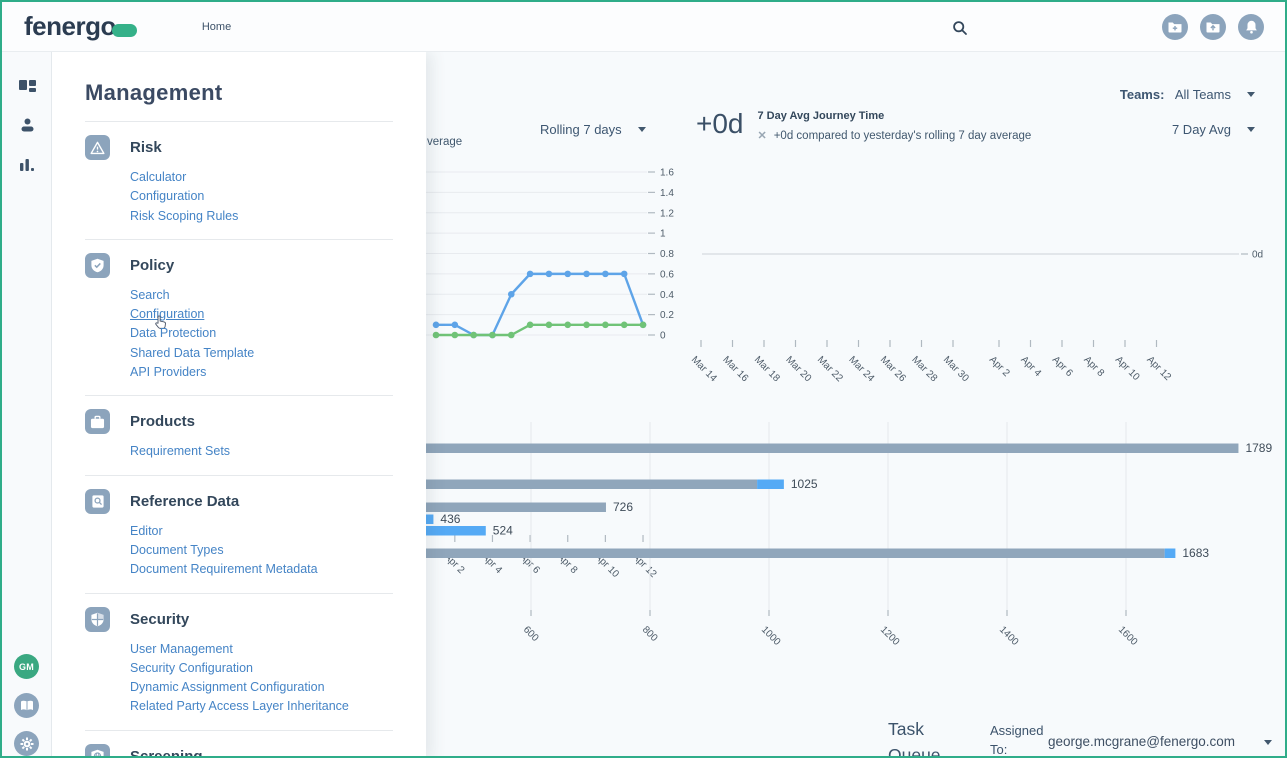  Describe the element at coordinates (1030, 366) in the screenshot. I see `svg-text: Apr 4` at that location.